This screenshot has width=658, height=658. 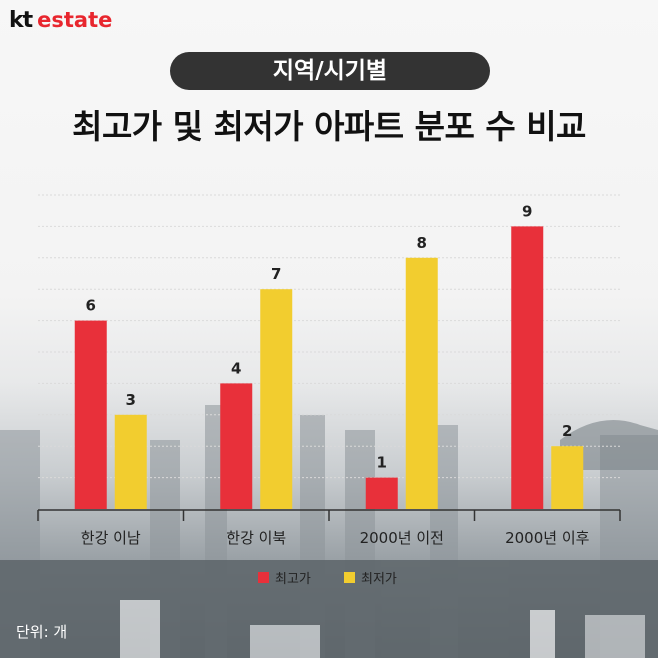 What do you see at coordinates (21, 20) in the screenshot?
I see `logo-kt: kt` at bounding box center [21, 20].